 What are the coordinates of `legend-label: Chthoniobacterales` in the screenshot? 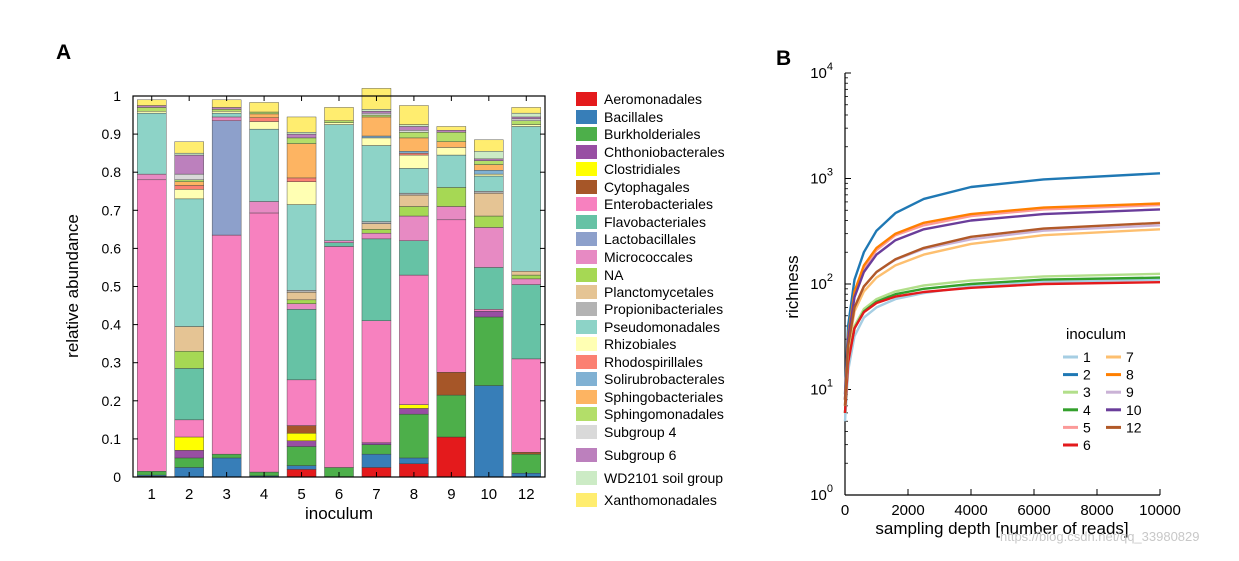 It's located at (664, 152).